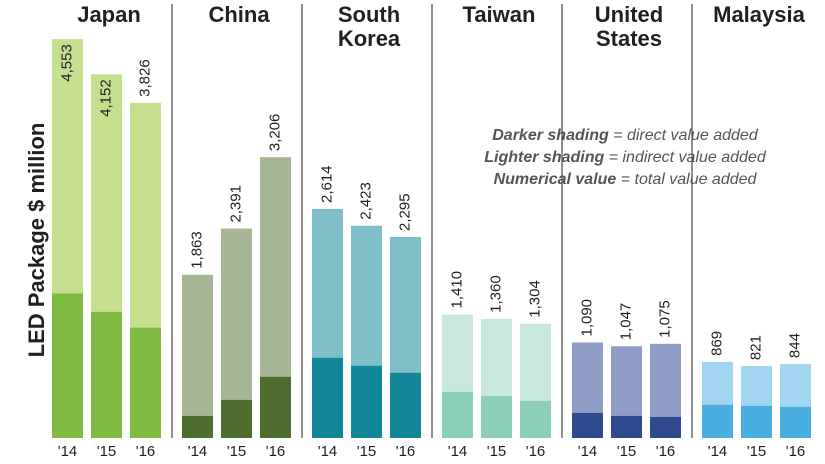 This screenshot has height=464, width=825. What do you see at coordinates (235, 204) in the screenshot?
I see `value-label: 2,391` at bounding box center [235, 204].